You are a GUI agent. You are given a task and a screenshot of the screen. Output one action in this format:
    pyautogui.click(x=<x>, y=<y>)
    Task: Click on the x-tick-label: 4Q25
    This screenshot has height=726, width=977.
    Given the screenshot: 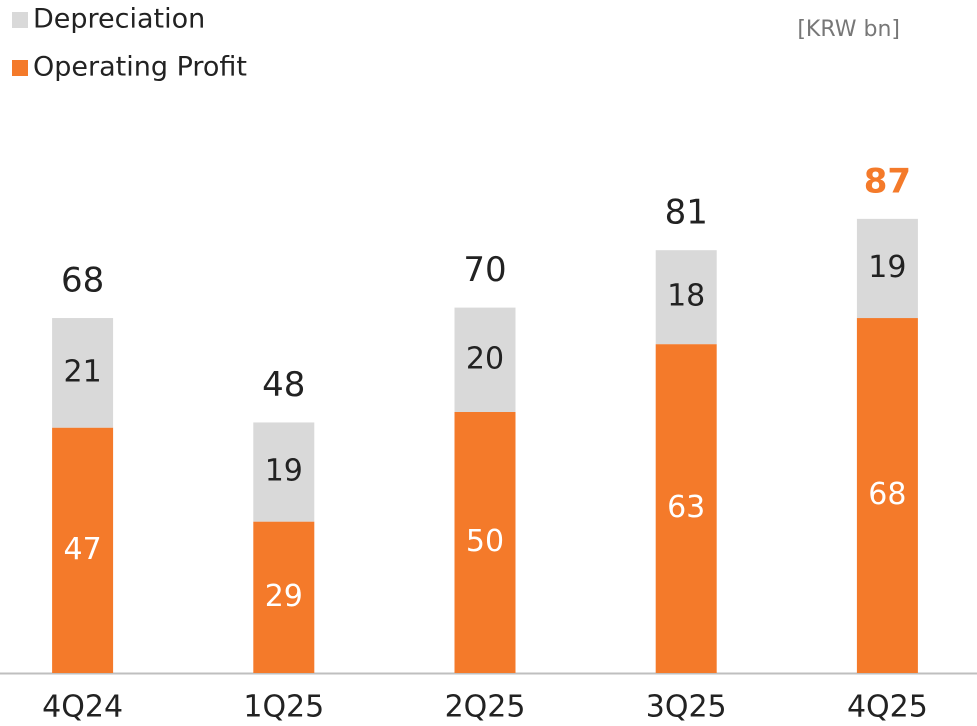 What is the action you would take?
    pyautogui.click(x=887, y=707)
    